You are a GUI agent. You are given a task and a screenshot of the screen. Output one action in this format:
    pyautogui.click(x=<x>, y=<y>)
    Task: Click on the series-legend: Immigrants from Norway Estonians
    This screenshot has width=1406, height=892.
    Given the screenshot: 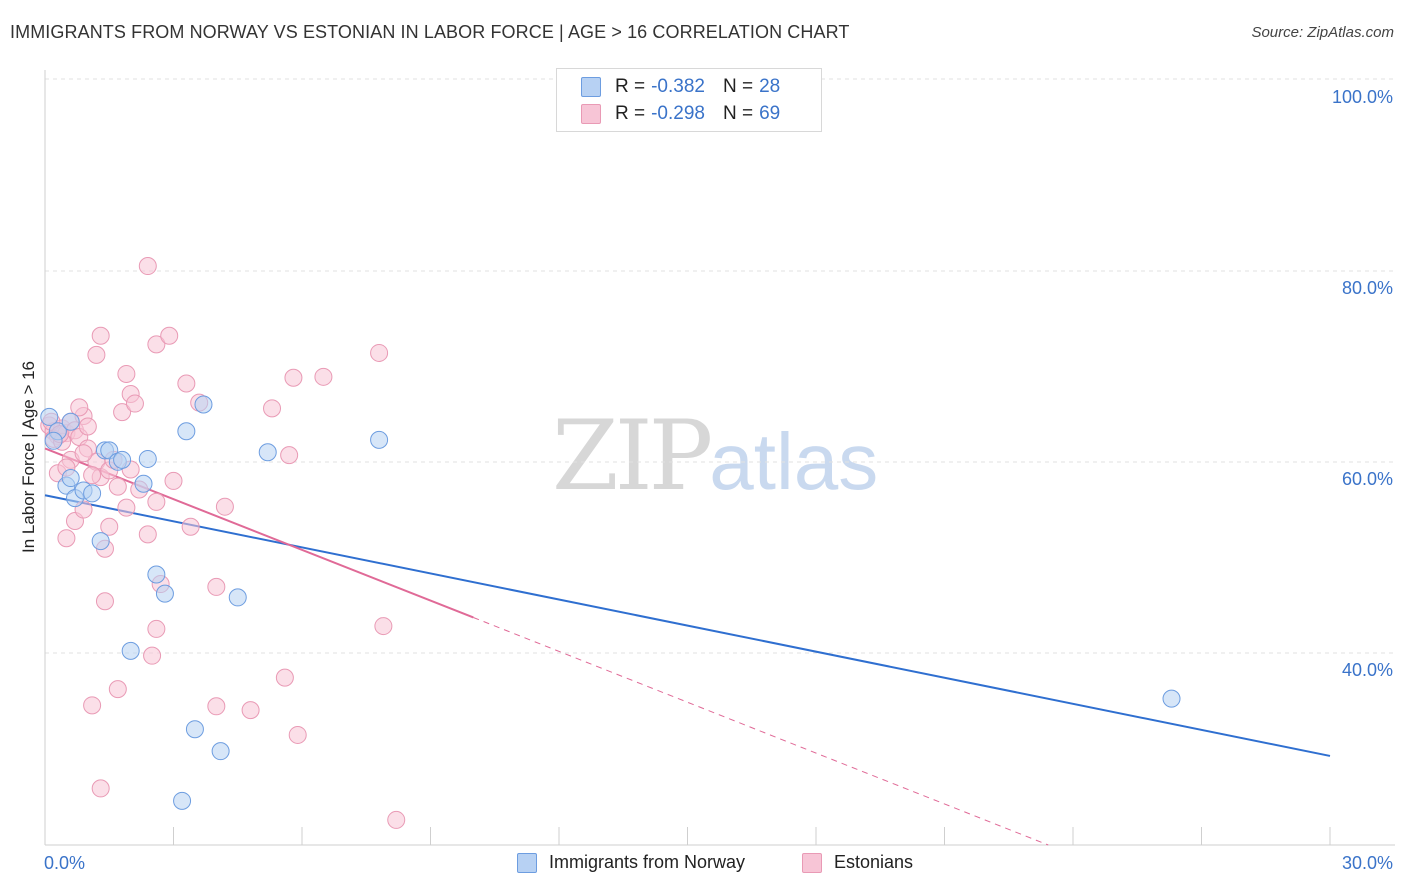 What is the action you would take?
    pyautogui.click(x=703, y=864)
    